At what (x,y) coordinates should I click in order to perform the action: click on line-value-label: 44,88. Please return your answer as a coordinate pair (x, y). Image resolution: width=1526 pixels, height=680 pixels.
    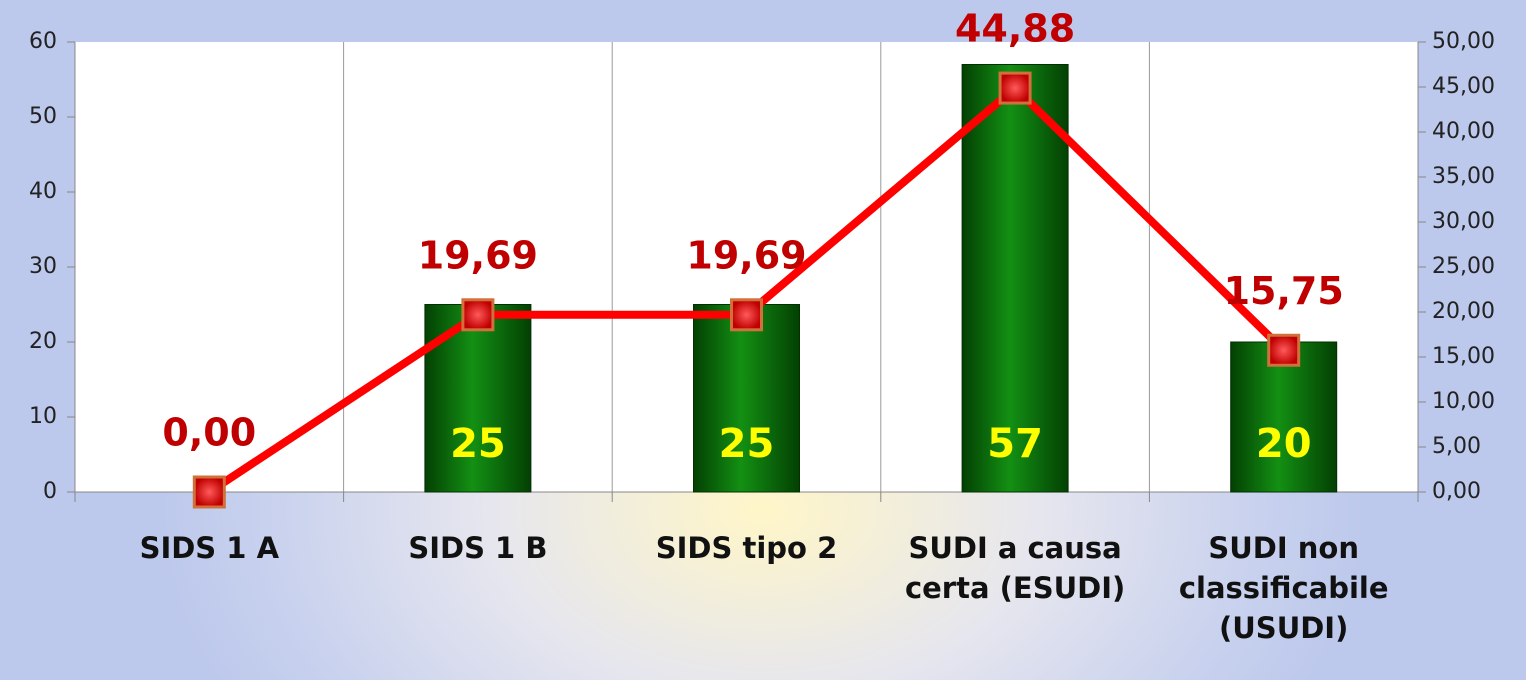
    Looking at the image, I should click on (1015, 29).